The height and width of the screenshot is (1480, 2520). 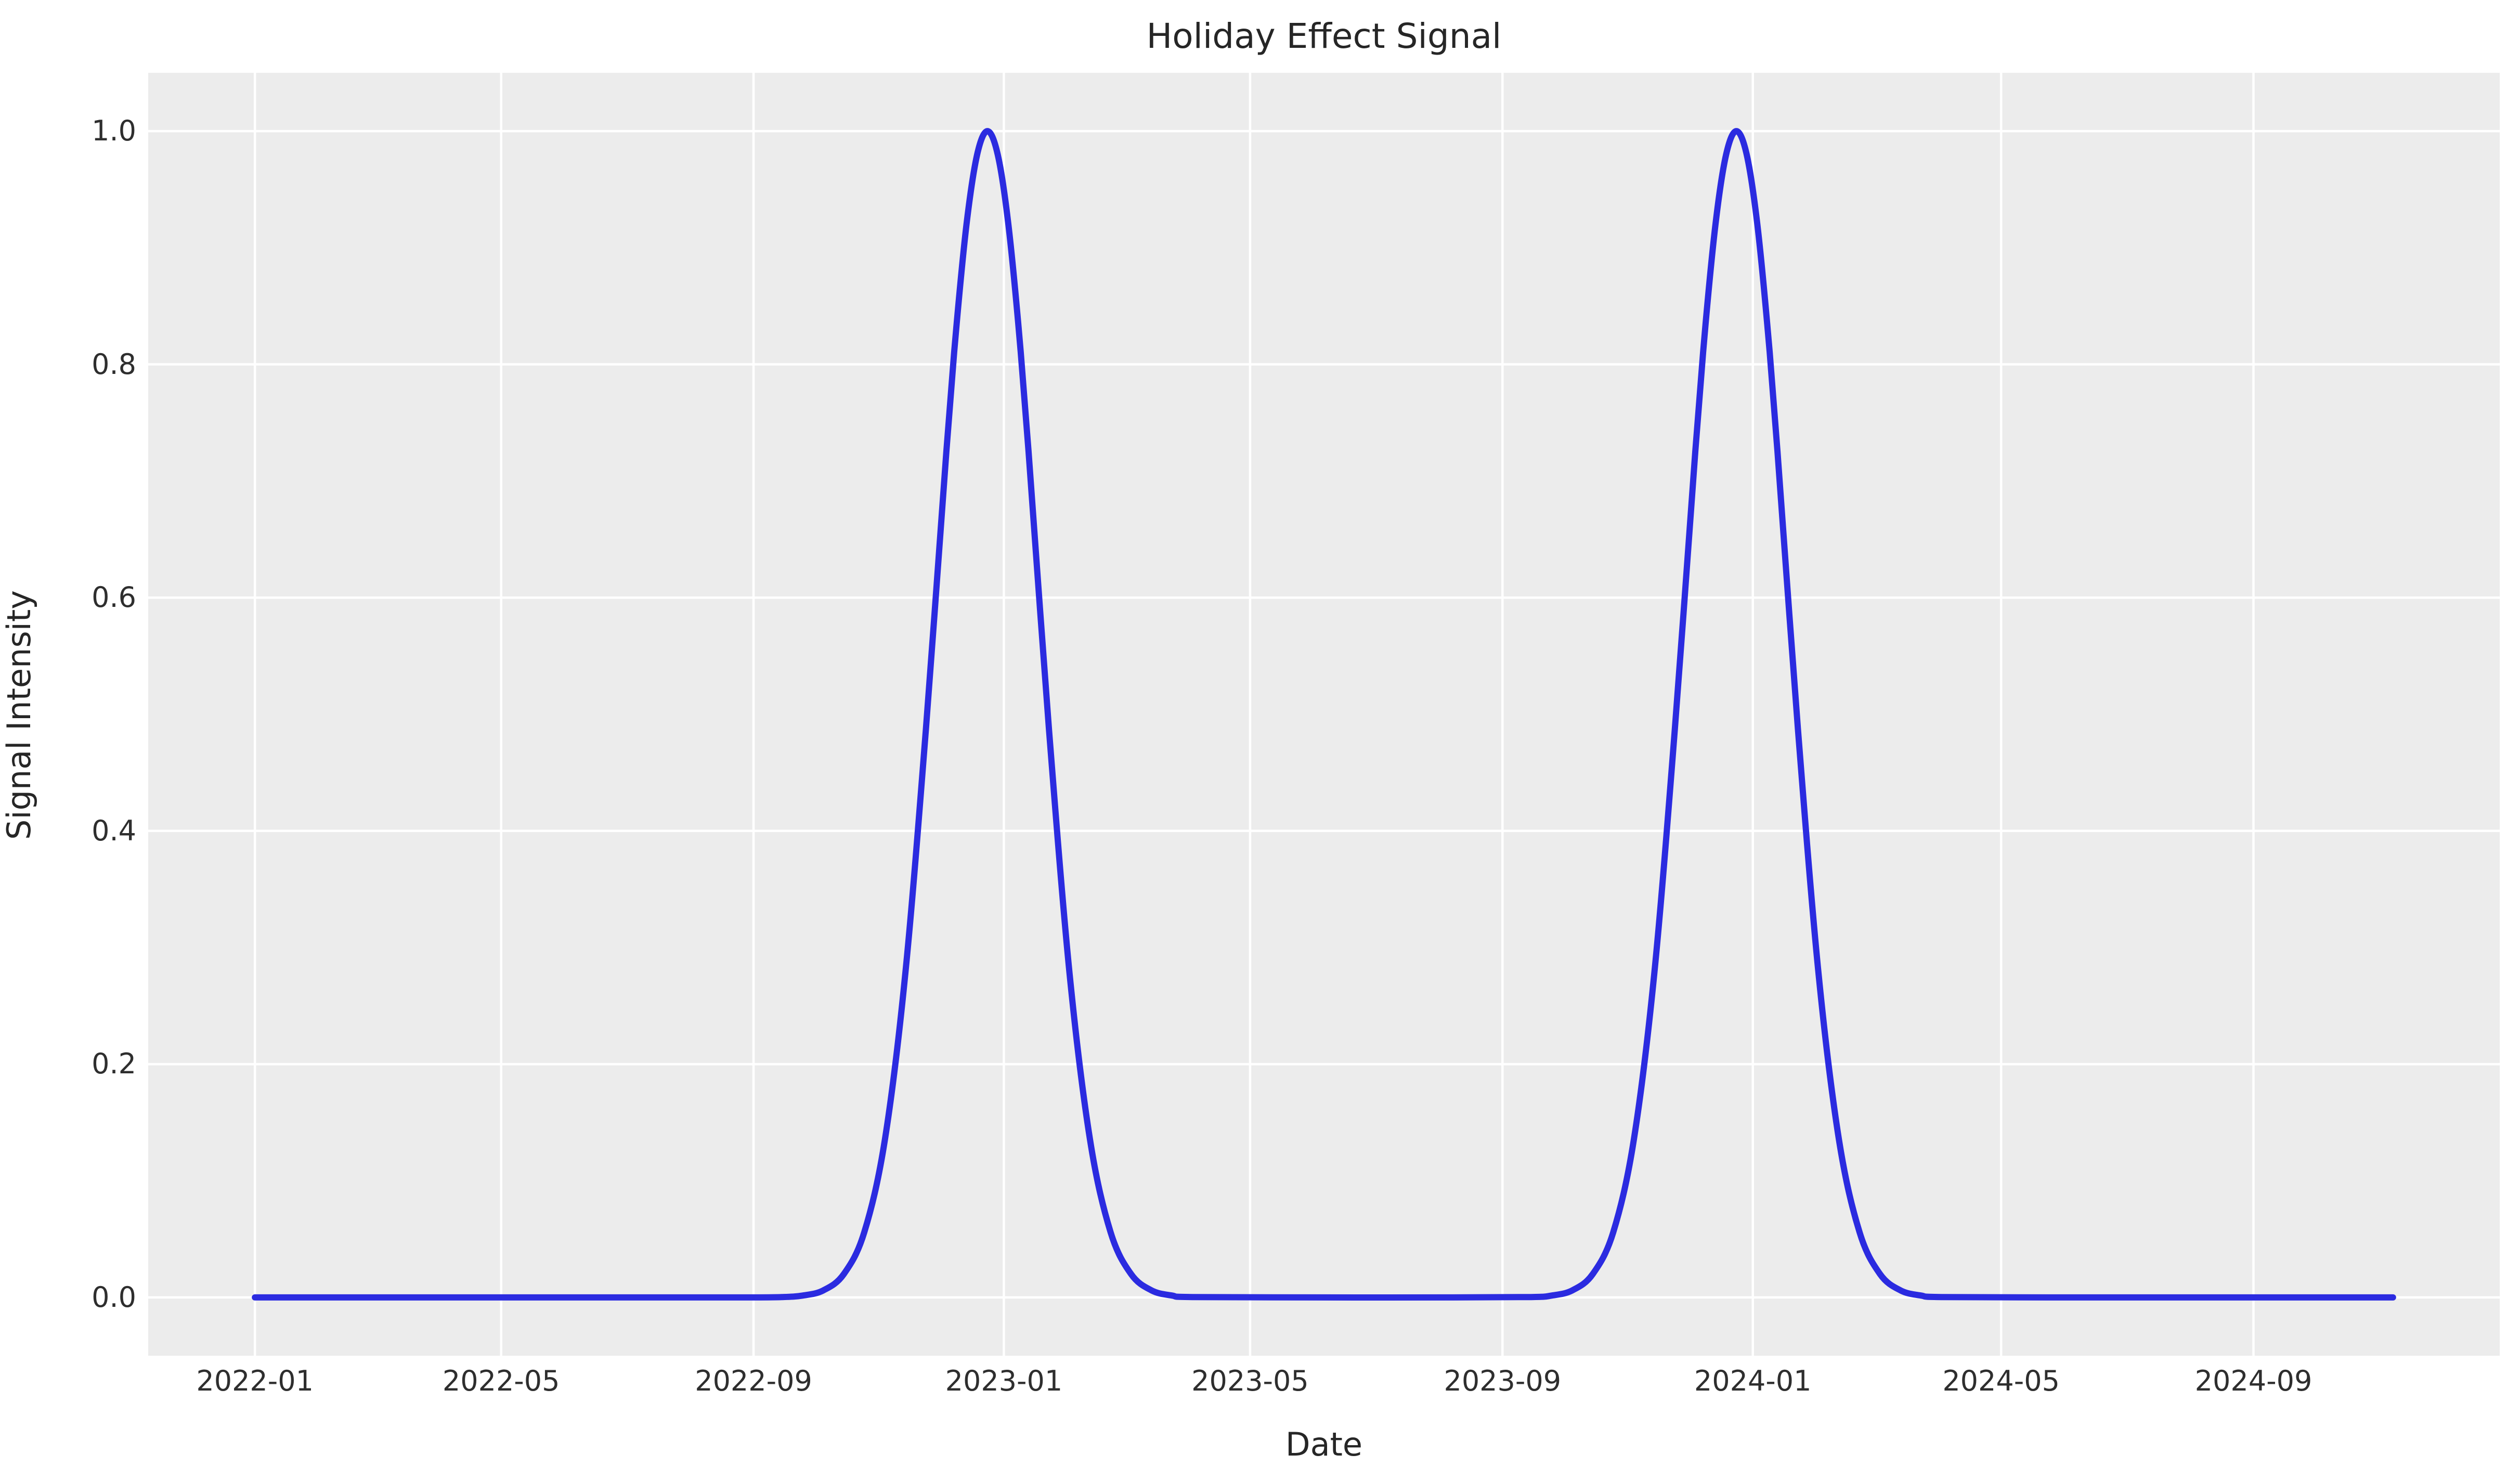 I want to click on x-tick-label: 2023-09, so click(x=1503, y=1381).